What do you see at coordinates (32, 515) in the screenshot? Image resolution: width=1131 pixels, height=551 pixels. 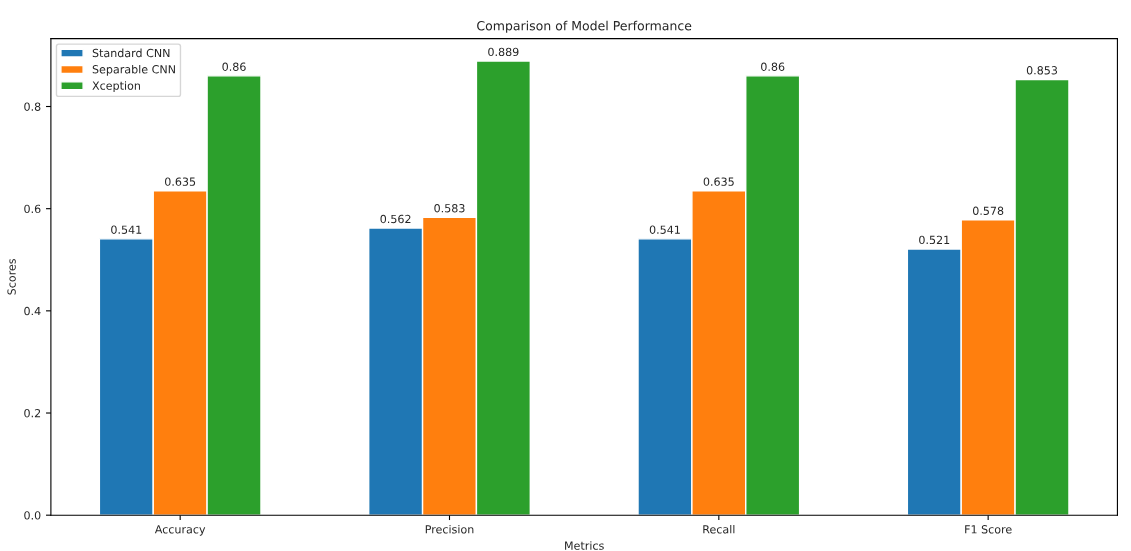 I see `y-tick-label: 0.0` at bounding box center [32, 515].